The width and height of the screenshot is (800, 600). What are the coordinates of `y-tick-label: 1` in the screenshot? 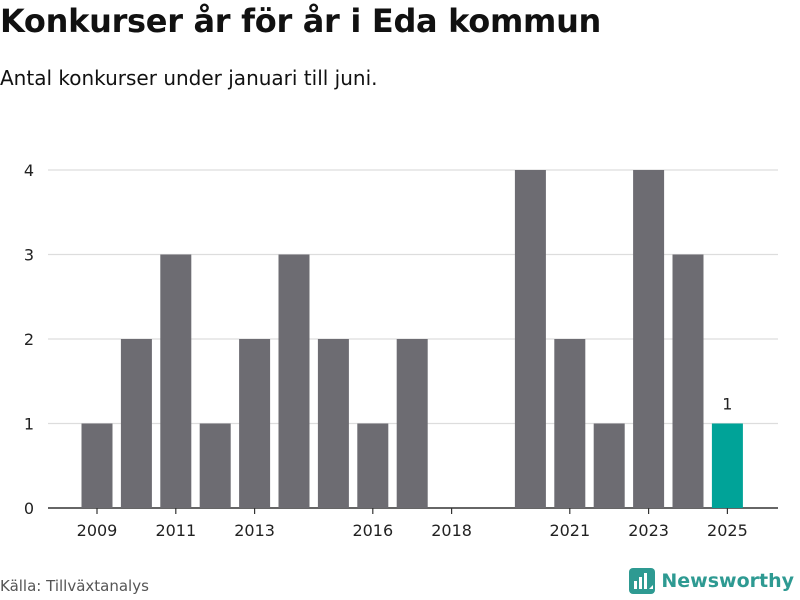 It's located at (29, 424).